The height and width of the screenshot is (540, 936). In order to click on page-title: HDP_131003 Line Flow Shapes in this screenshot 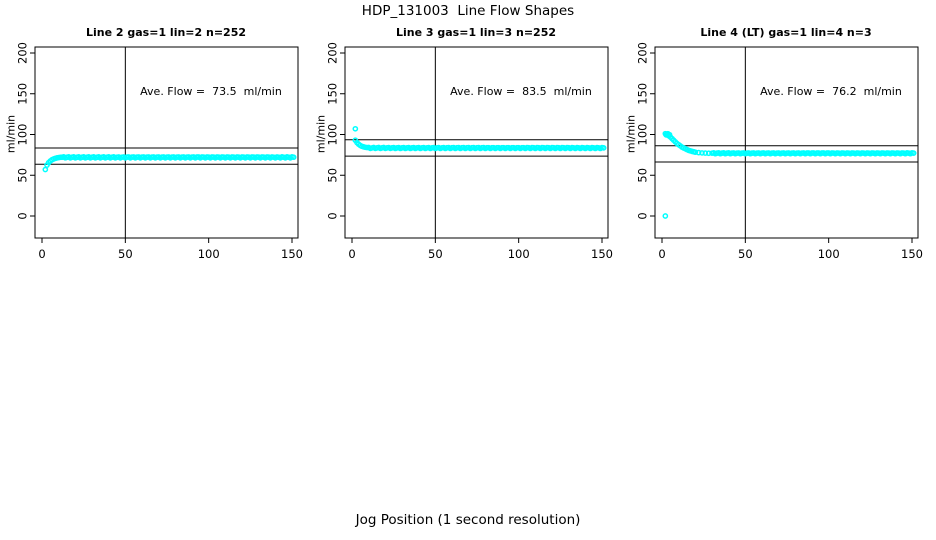, I will do `click(468, 11)`.